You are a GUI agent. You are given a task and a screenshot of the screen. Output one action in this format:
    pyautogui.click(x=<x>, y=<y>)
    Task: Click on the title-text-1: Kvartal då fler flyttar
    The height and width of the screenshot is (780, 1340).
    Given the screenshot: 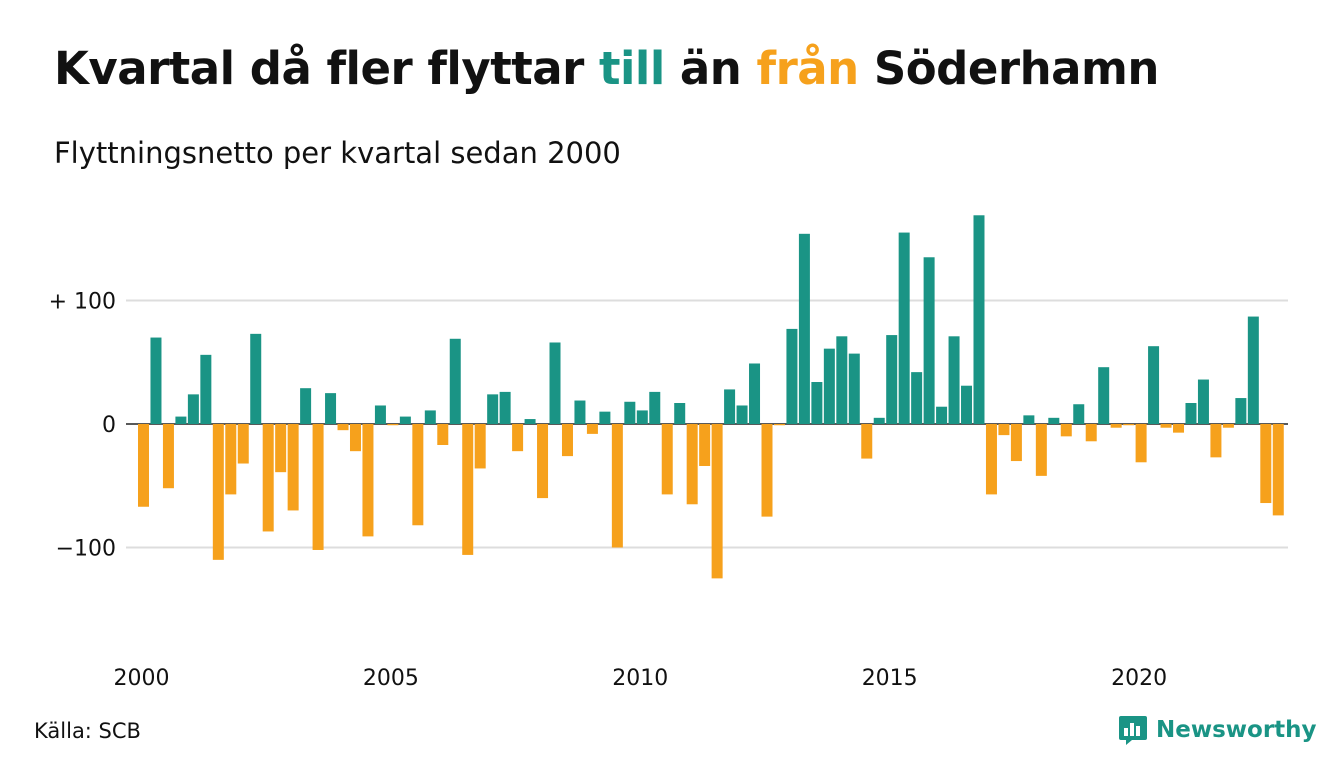 What is the action you would take?
    pyautogui.click(x=326, y=68)
    